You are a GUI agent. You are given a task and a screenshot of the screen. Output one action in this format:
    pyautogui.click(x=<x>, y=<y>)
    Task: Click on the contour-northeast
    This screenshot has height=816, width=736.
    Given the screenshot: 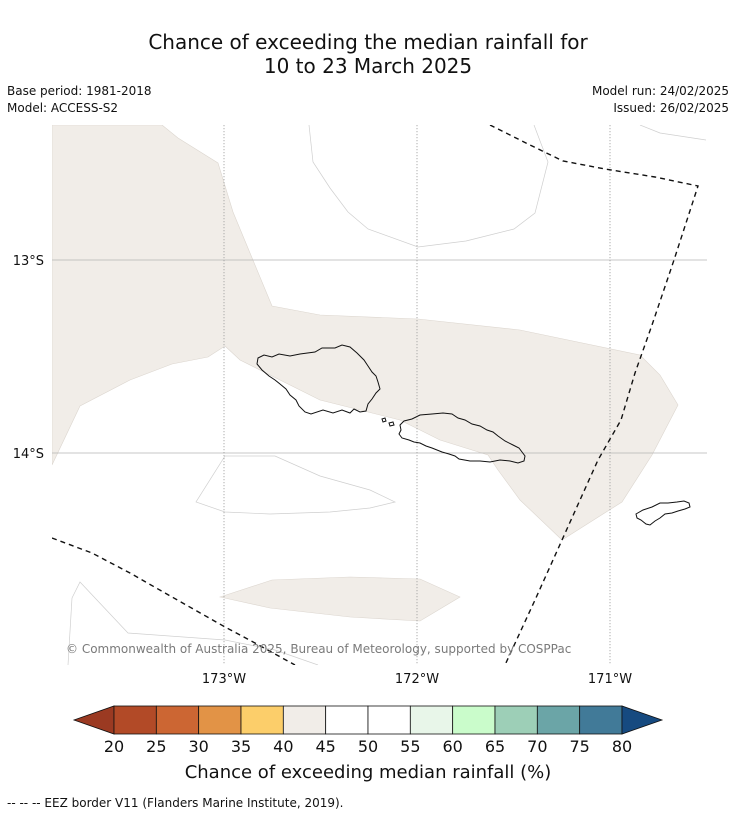 What is the action you would take?
    pyautogui.click(x=673, y=133)
    